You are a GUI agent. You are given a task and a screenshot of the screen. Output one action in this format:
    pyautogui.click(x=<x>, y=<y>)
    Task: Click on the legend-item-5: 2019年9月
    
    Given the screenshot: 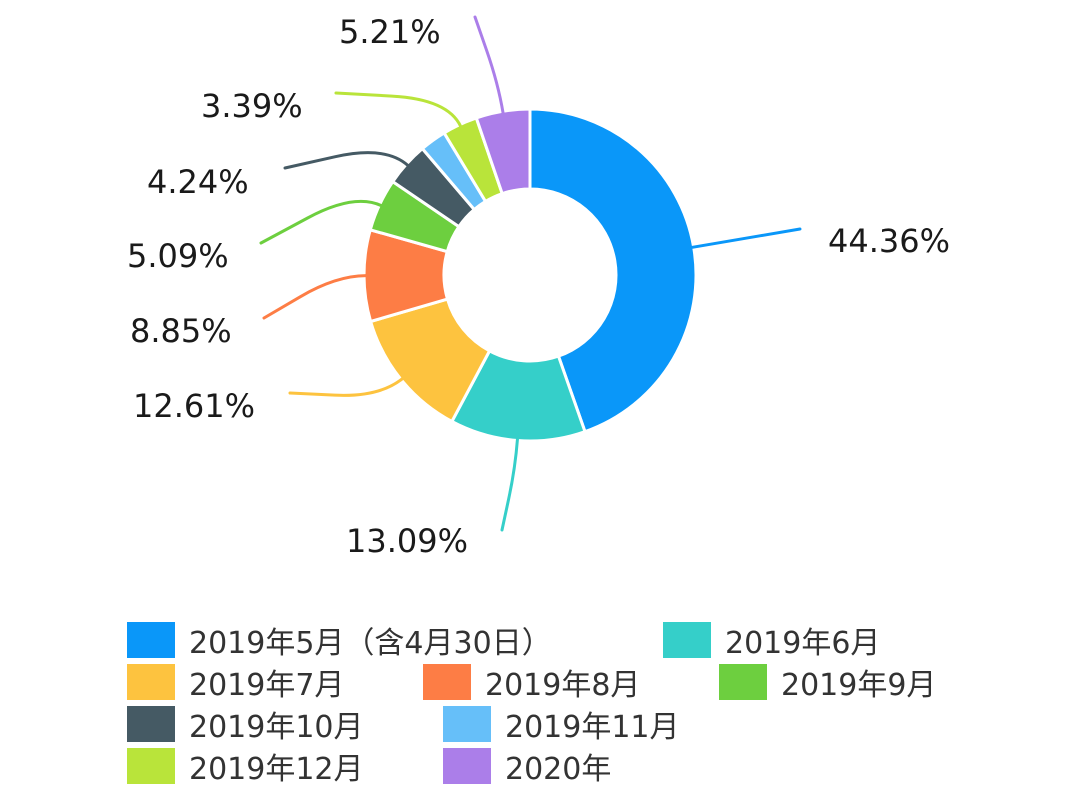 What is the action you would take?
    pyautogui.click(x=828, y=682)
    